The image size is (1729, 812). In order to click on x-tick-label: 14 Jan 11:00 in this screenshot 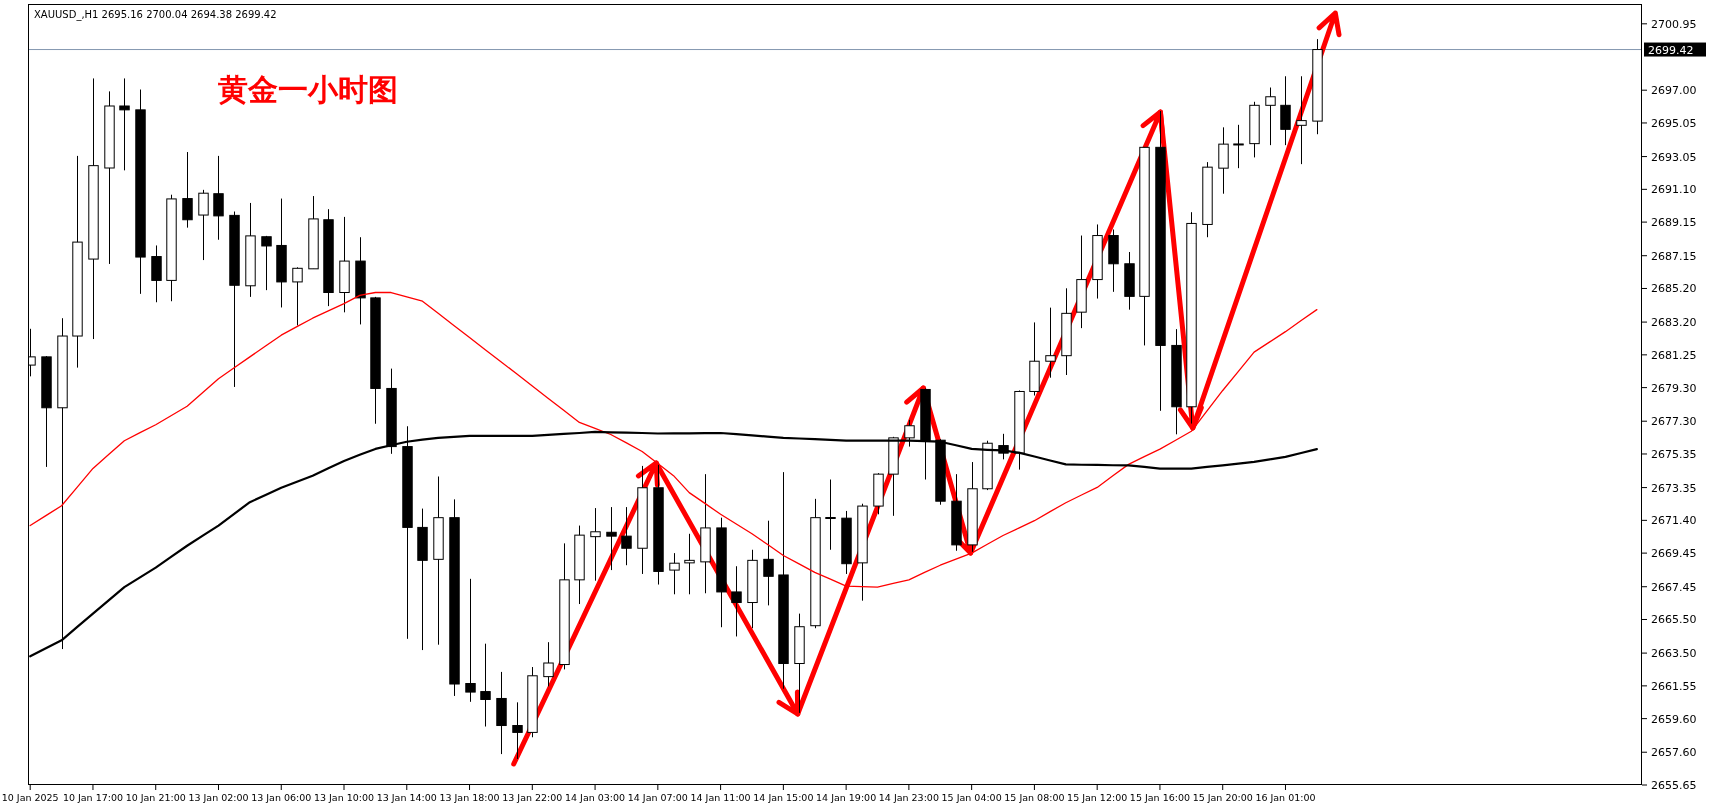, I will do `click(720, 797)`.